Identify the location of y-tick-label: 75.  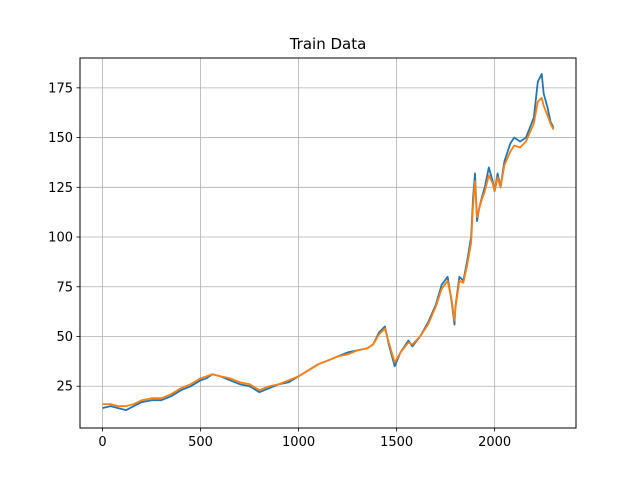
(64, 287).